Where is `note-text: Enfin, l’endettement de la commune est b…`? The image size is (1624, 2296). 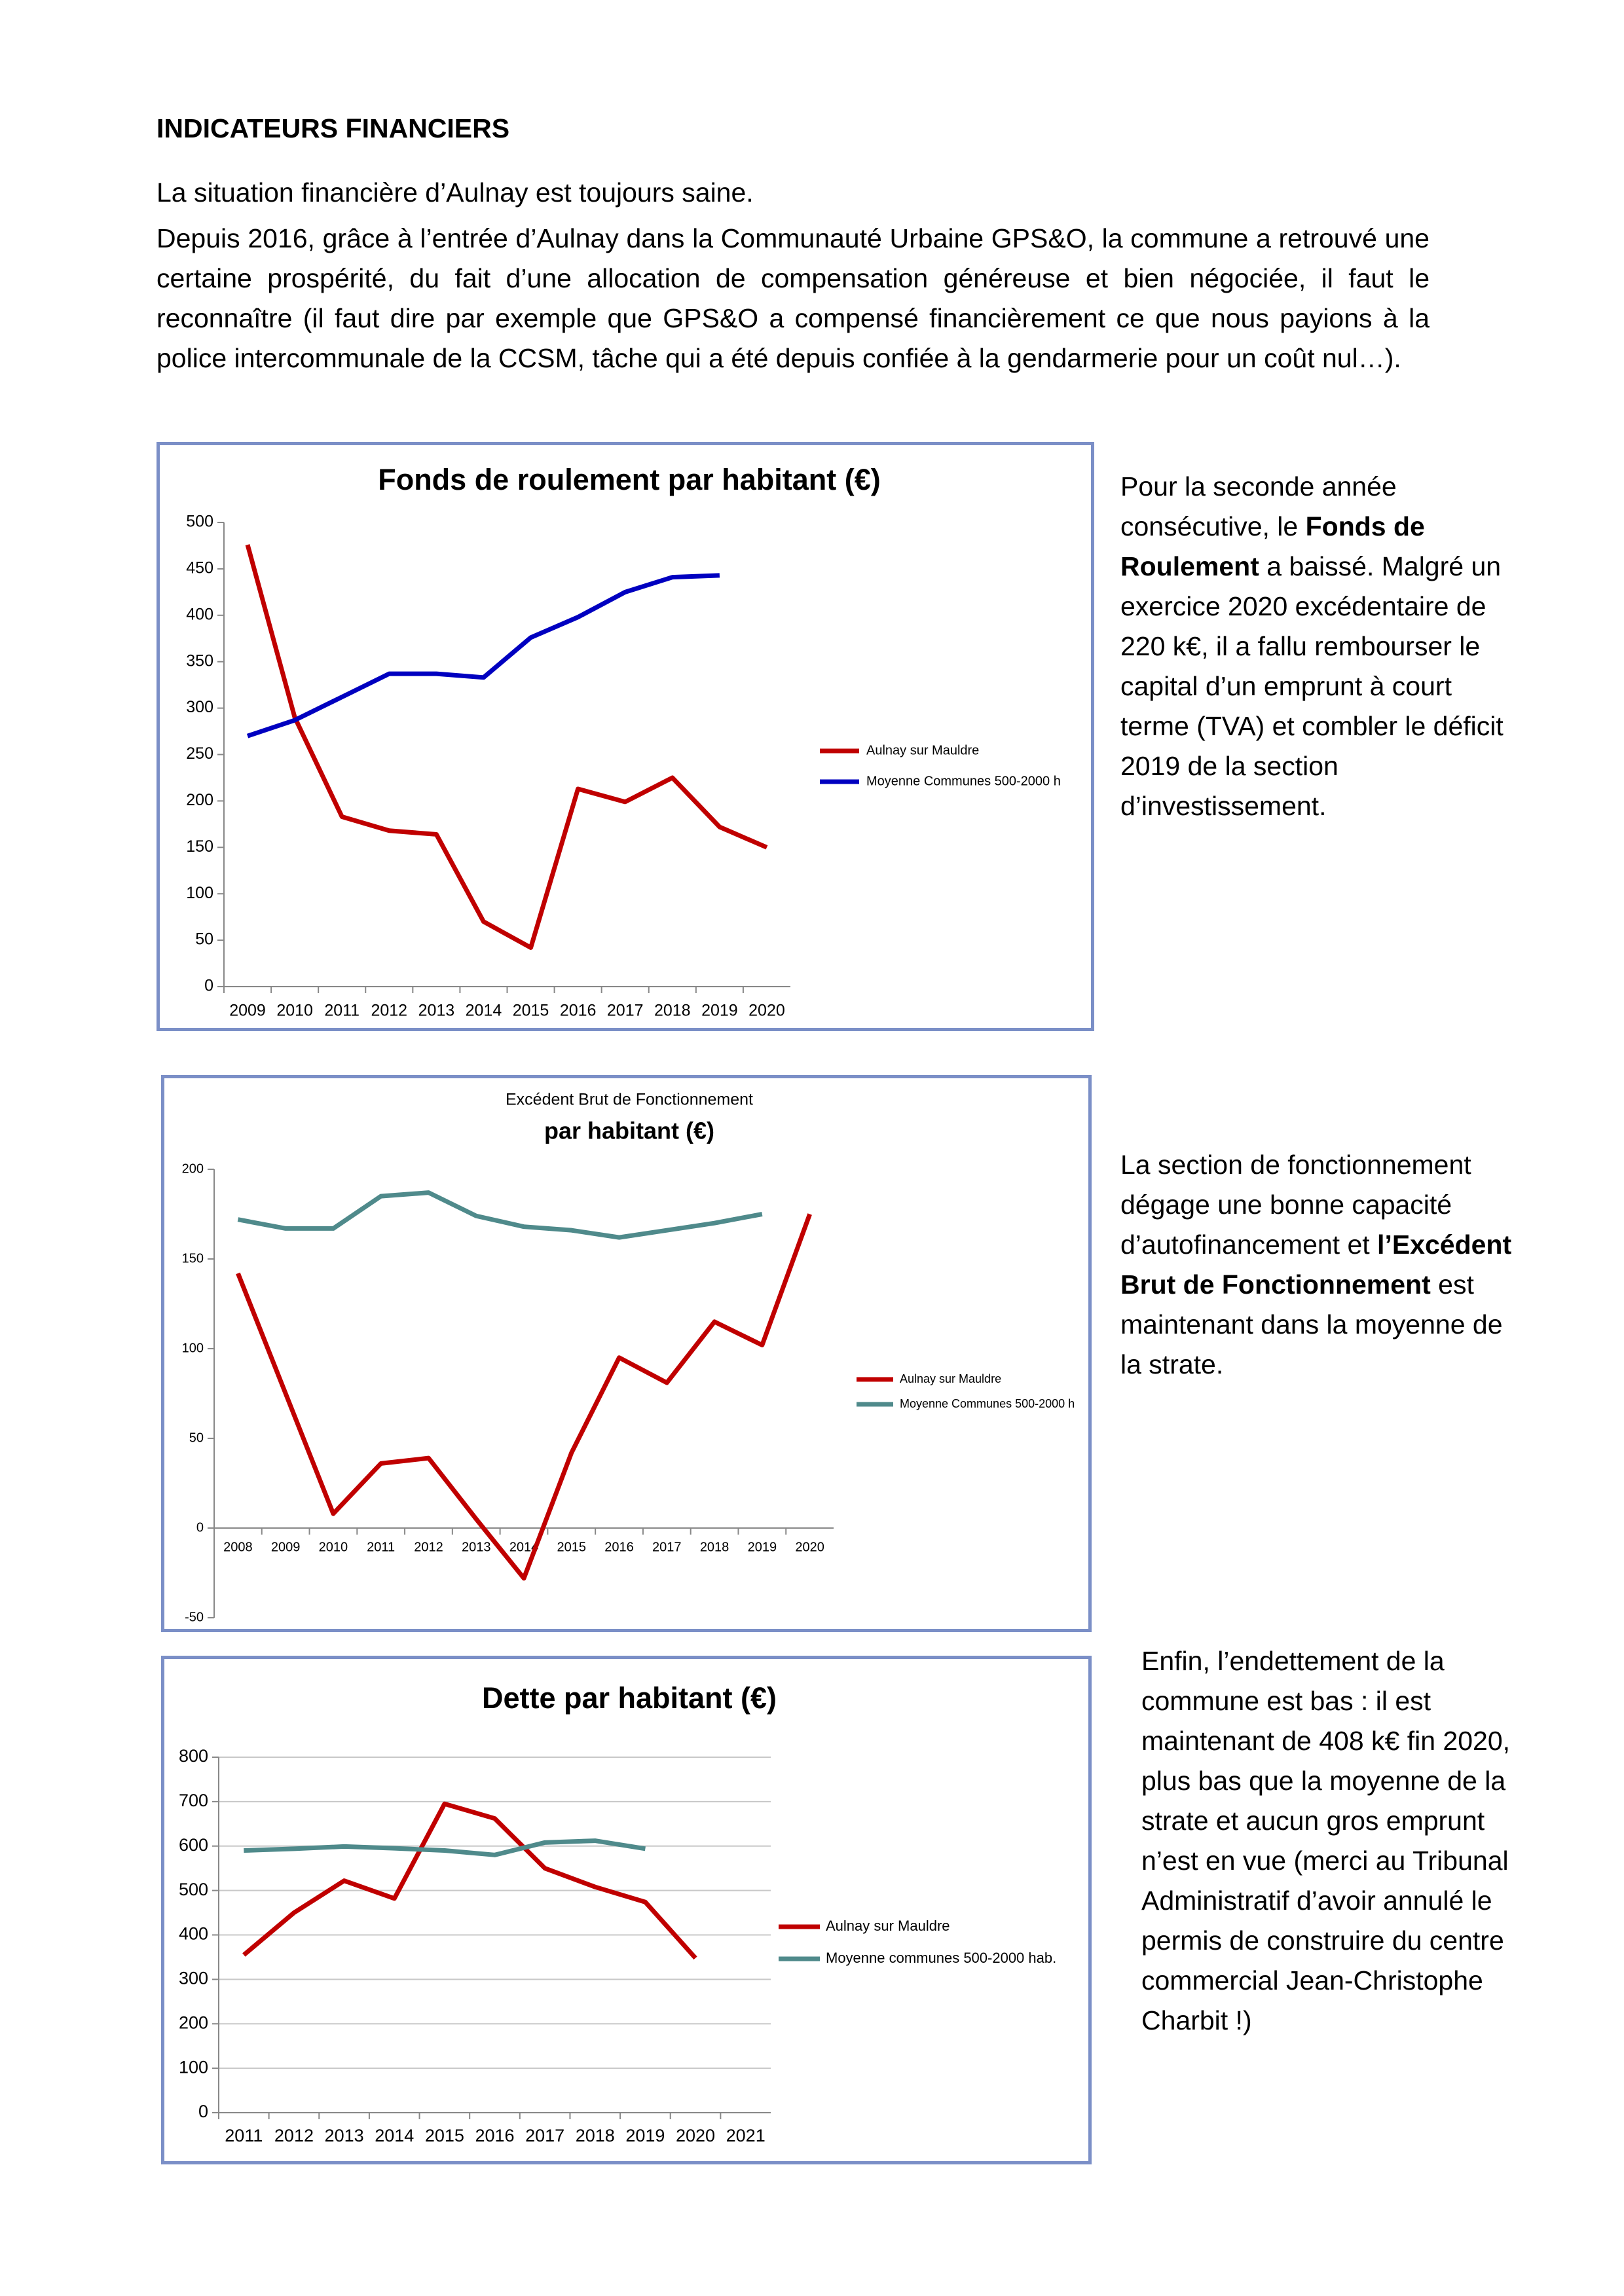 note-text: Enfin, l’endettement de la commune est b… is located at coordinates (1326, 1840).